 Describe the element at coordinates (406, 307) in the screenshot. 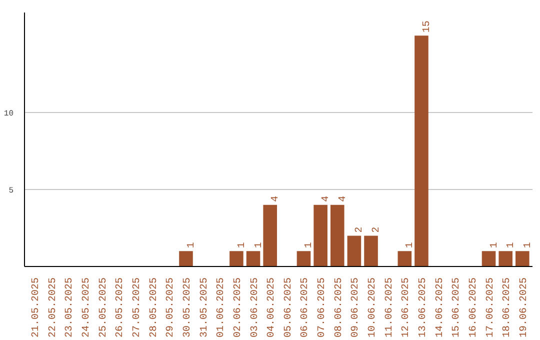

I see `x-tick-label: 12.06.2025` at that location.